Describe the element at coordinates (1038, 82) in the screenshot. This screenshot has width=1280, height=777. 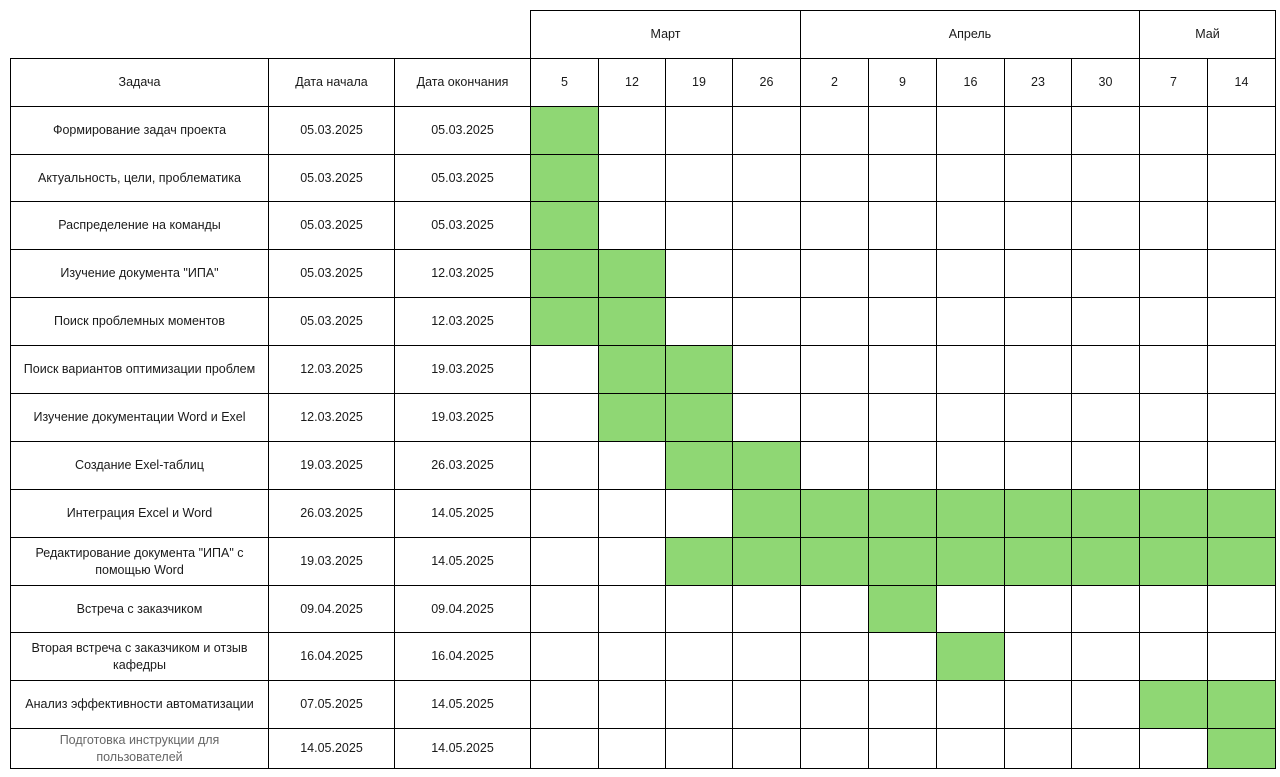
I see `week-header: 23` at that location.